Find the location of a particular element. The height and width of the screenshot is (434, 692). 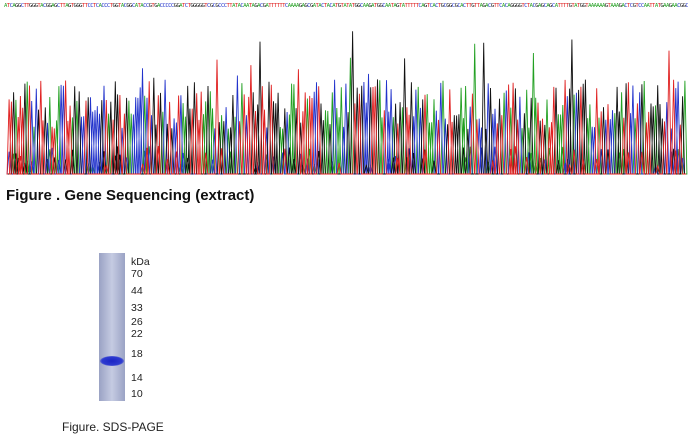

gel-lane is located at coordinates (112, 327).